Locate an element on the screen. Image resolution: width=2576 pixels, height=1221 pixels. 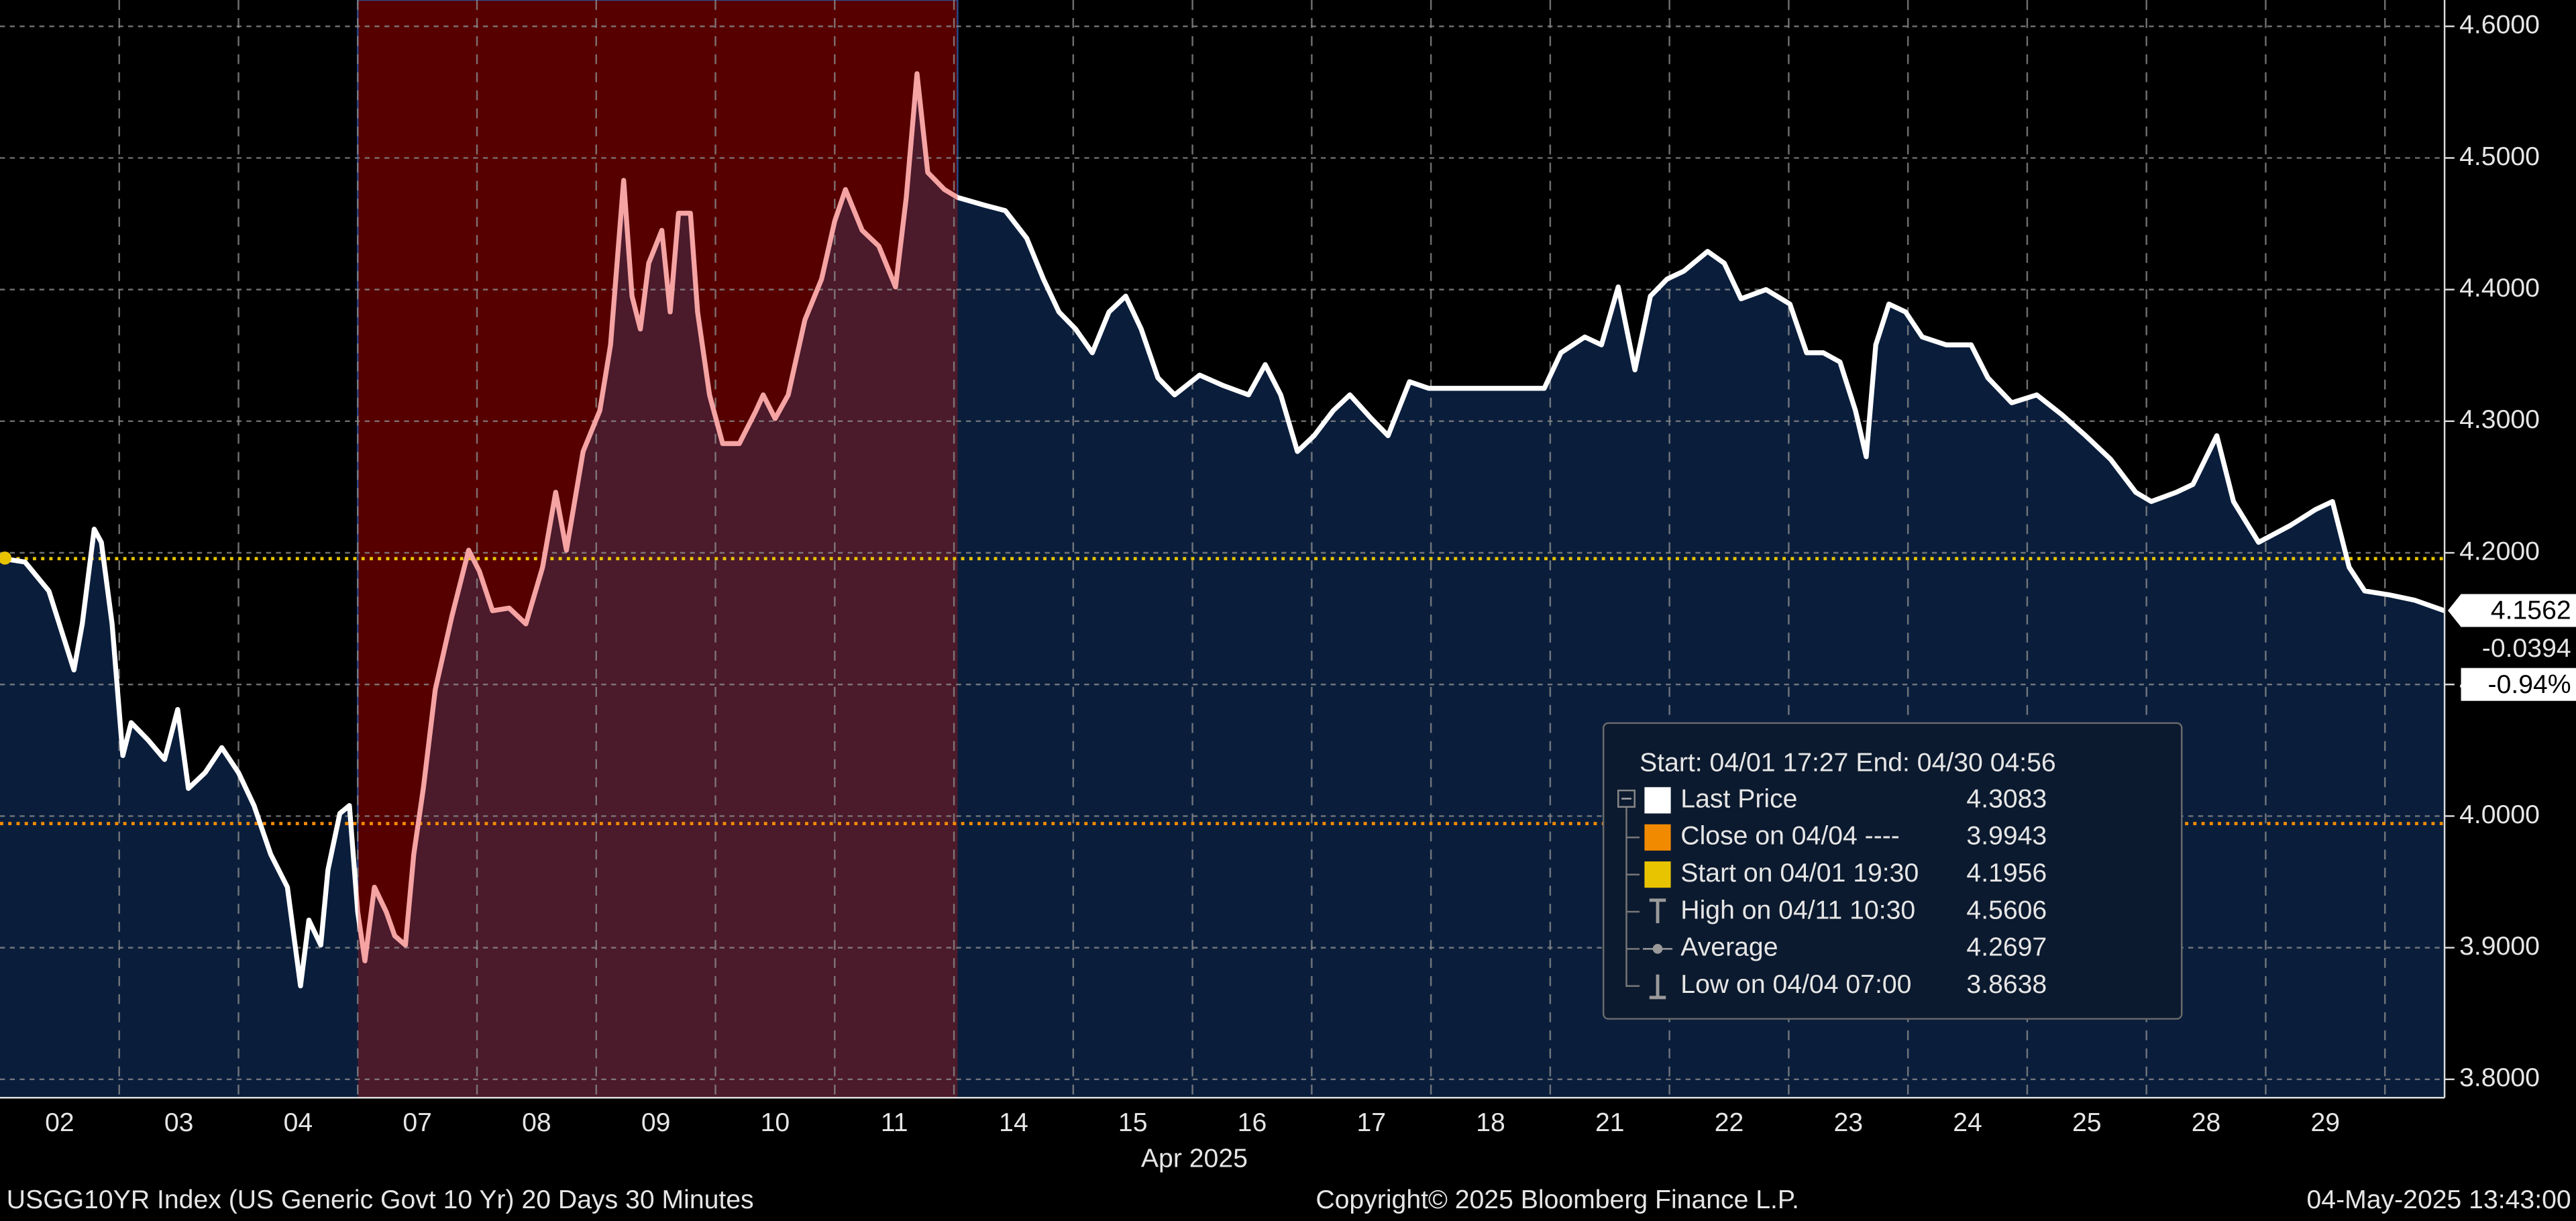
x-tick-label: 23 is located at coordinates (1848, 1122).